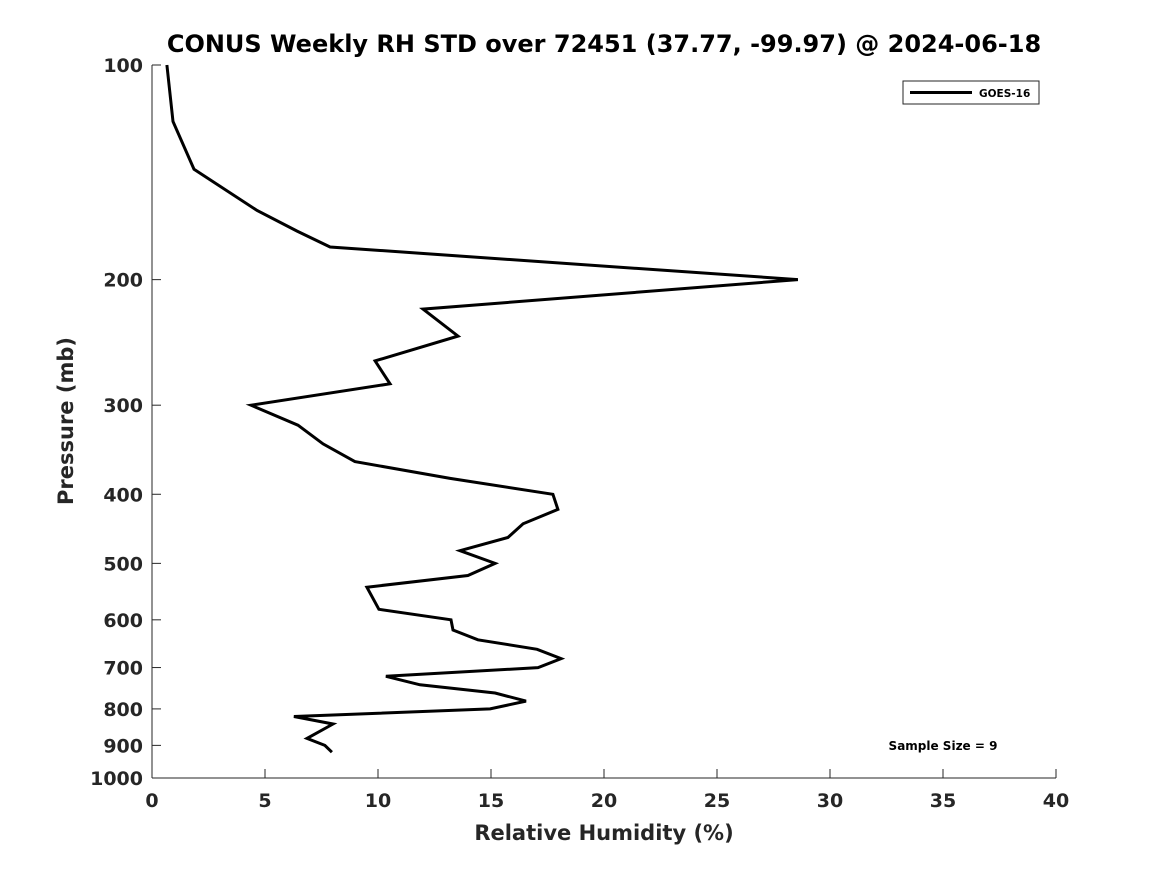 This screenshot has width=1167, height=879. Describe the element at coordinates (116, 779) in the screenshot. I see `y-tick-label: 1000` at that location.